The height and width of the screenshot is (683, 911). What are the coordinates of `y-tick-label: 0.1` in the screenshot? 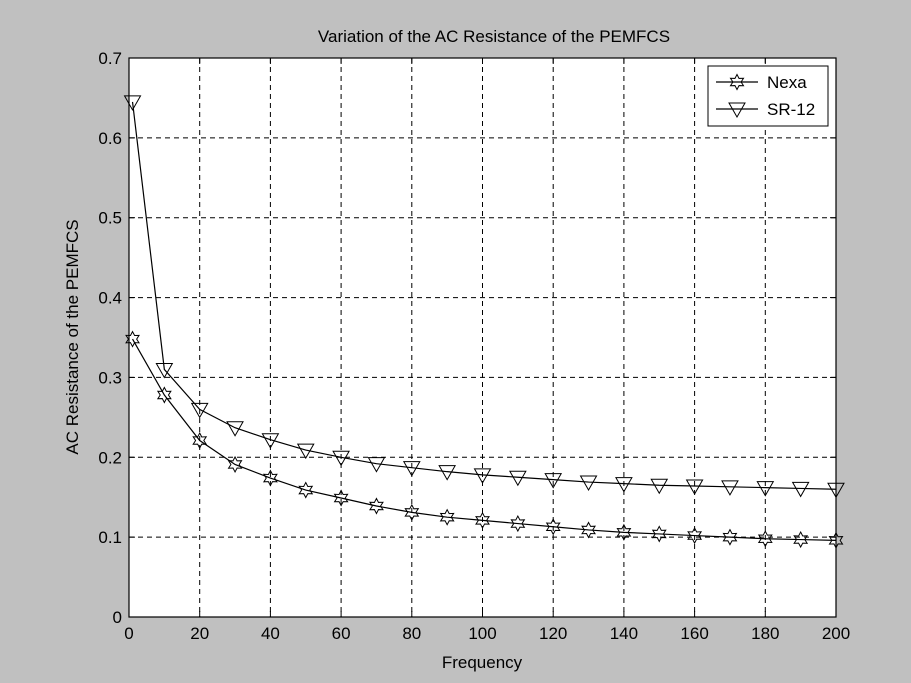 It's located at (110, 537).